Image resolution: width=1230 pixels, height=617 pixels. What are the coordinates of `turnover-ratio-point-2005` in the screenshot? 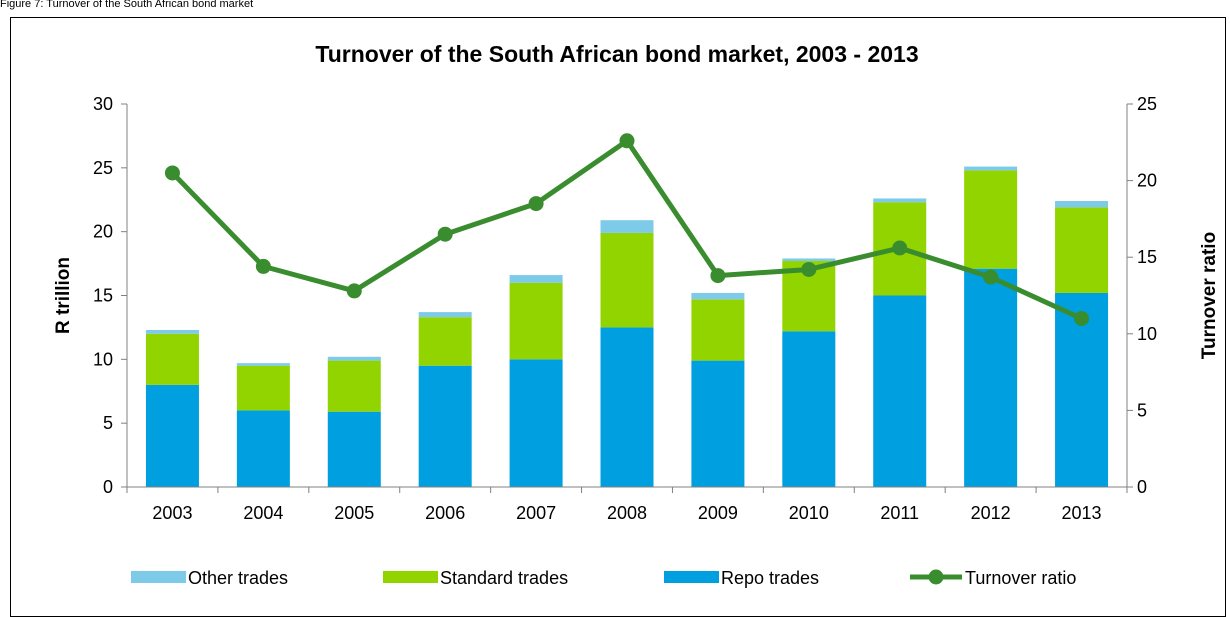 It's located at (354, 291).